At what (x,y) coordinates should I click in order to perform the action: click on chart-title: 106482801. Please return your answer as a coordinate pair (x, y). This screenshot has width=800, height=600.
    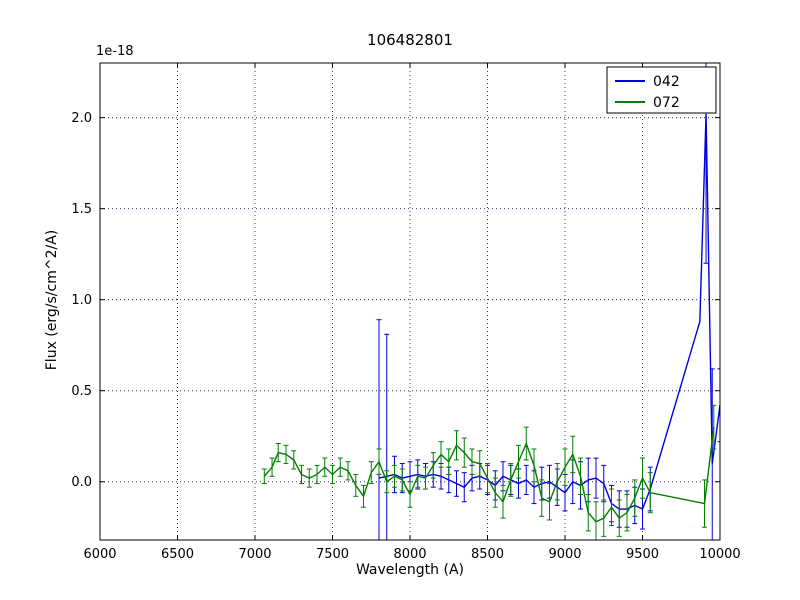
    Looking at the image, I should click on (410, 40).